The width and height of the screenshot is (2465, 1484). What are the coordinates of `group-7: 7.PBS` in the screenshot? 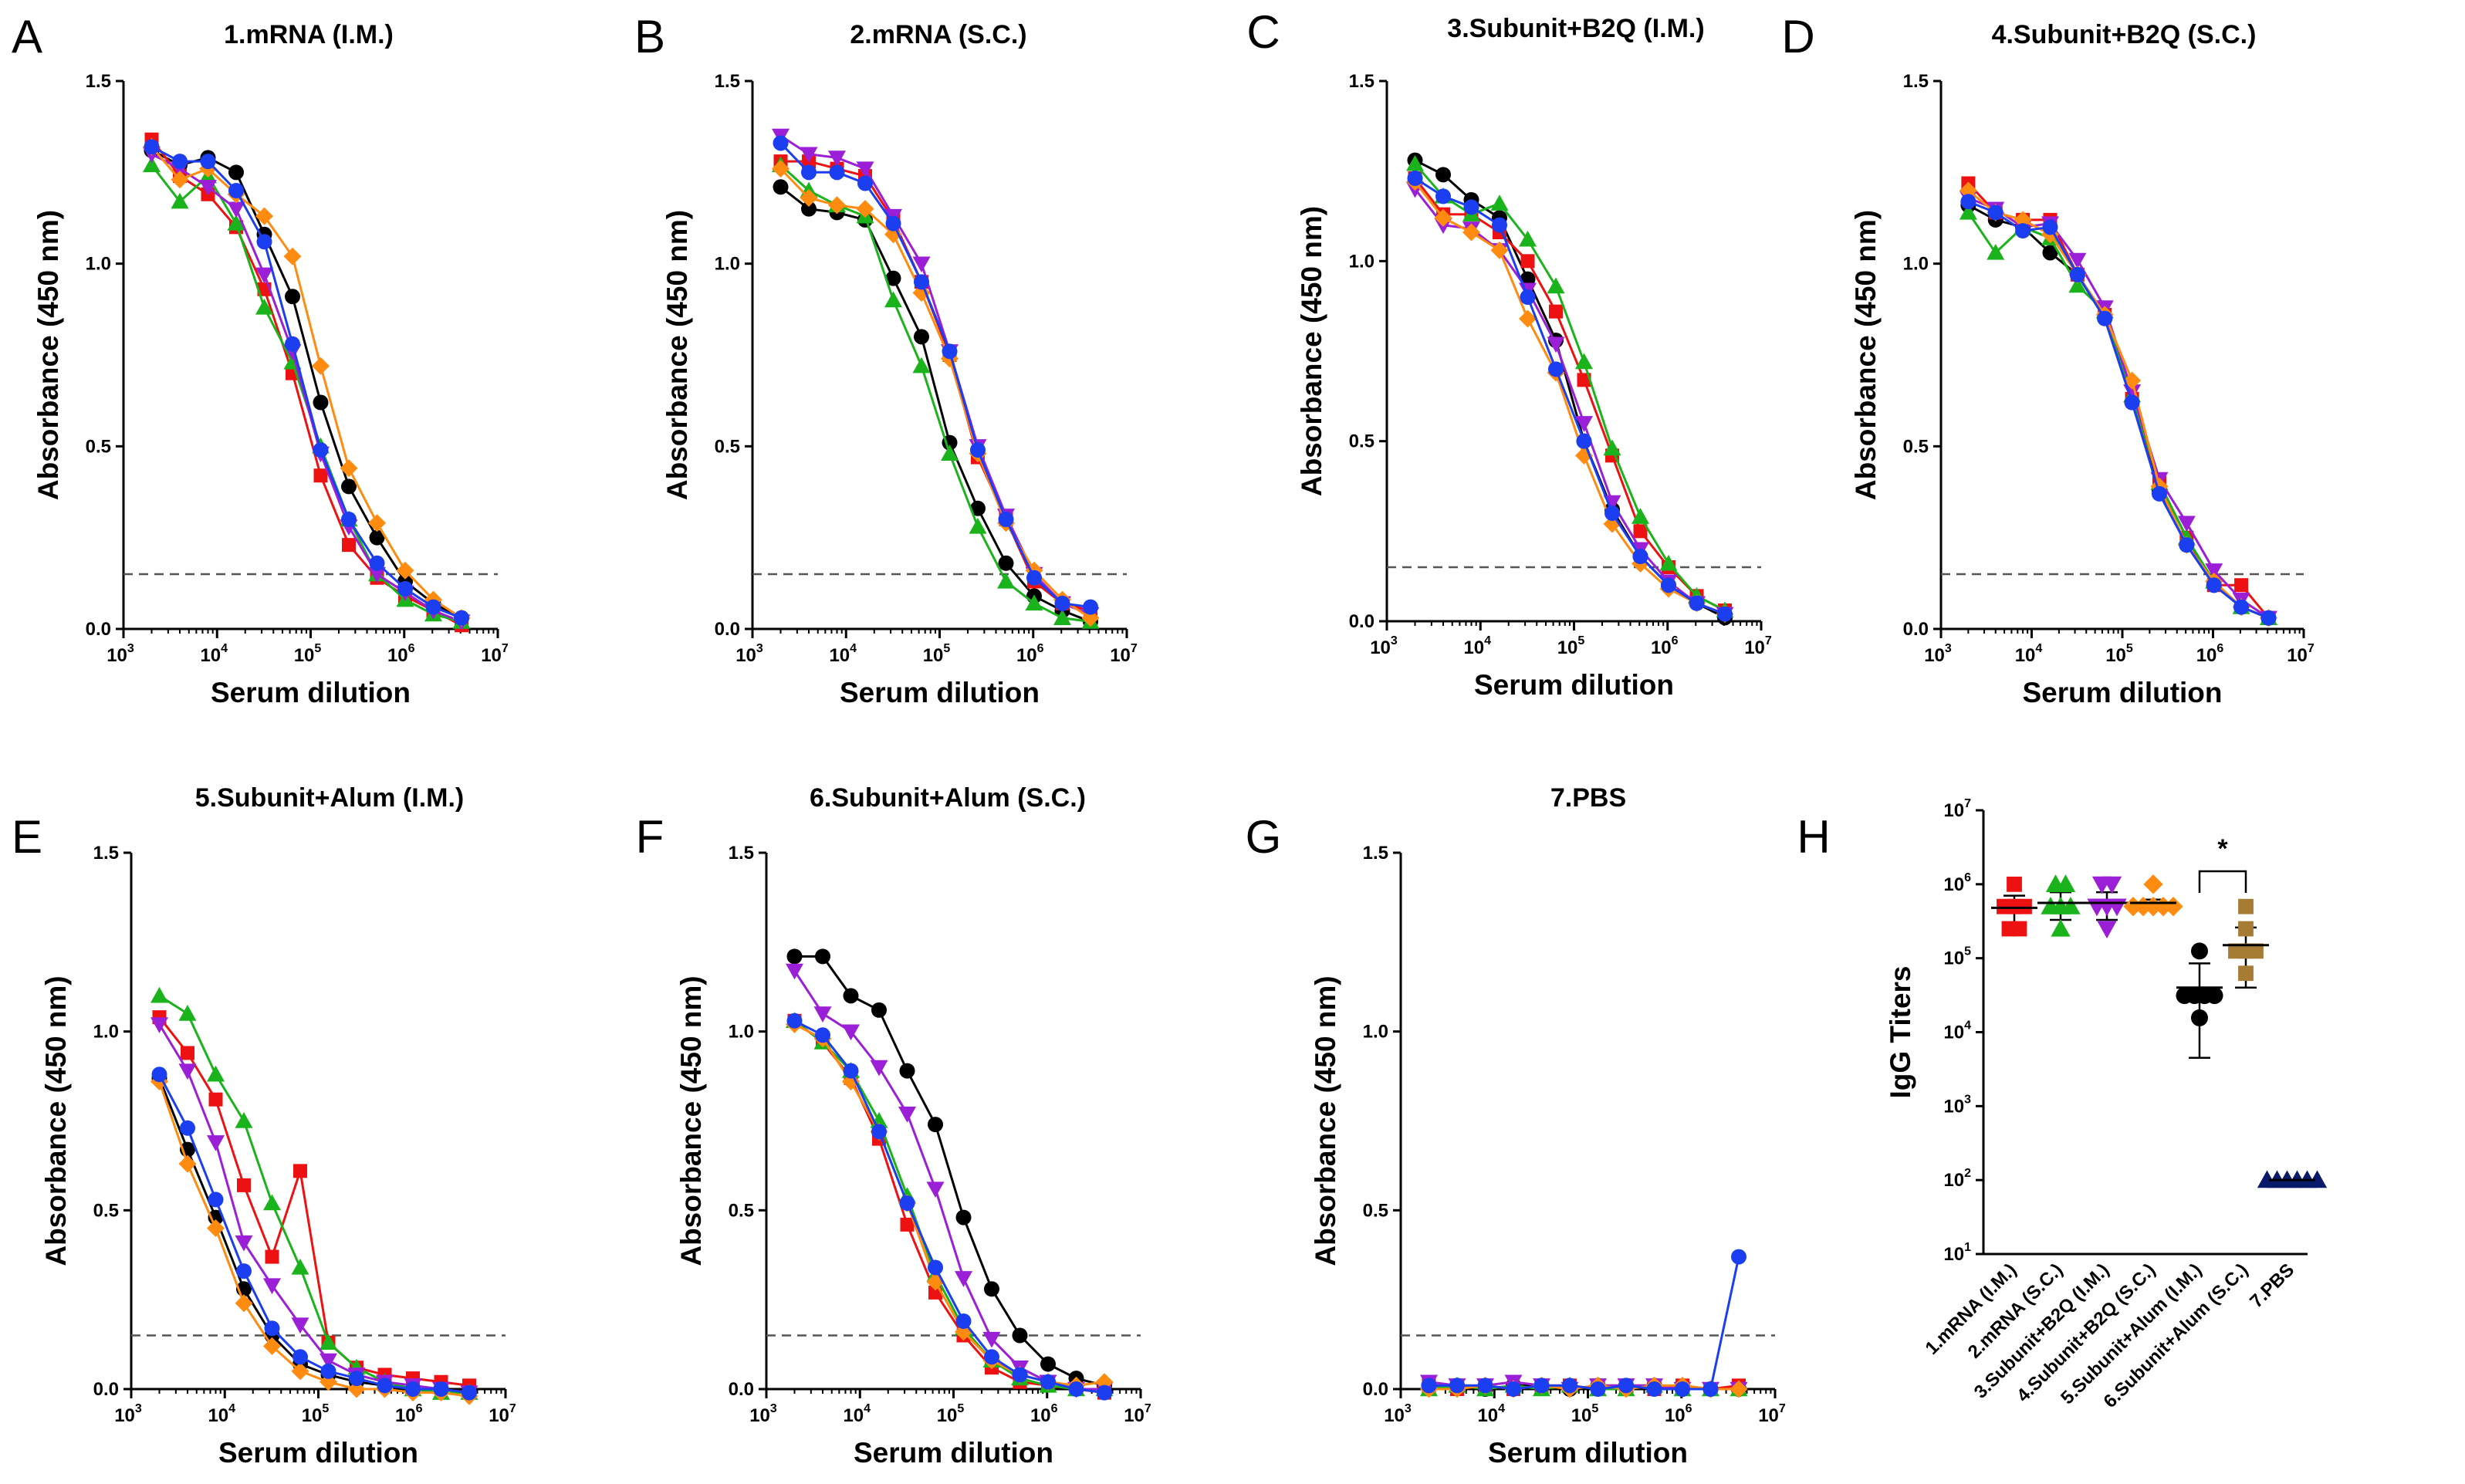 It's located at (2287, 1241).